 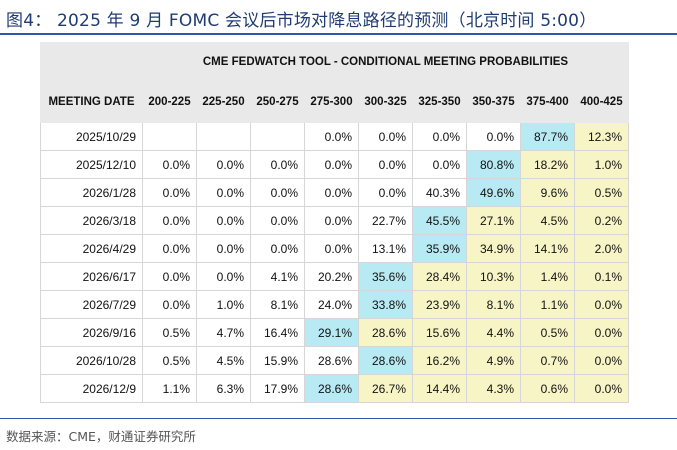 What do you see at coordinates (91, 304) in the screenshot?
I see `meeting-date-cell: 2026/7/29` at bounding box center [91, 304].